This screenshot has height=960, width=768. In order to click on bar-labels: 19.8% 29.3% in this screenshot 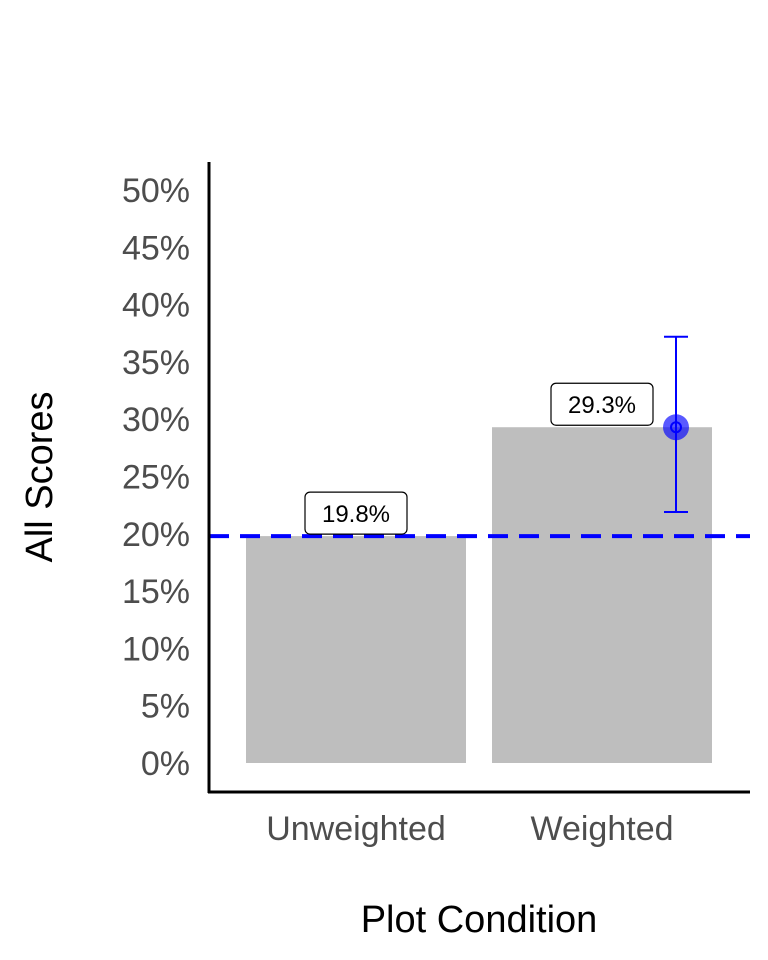, I will do `click(479, 458)`.